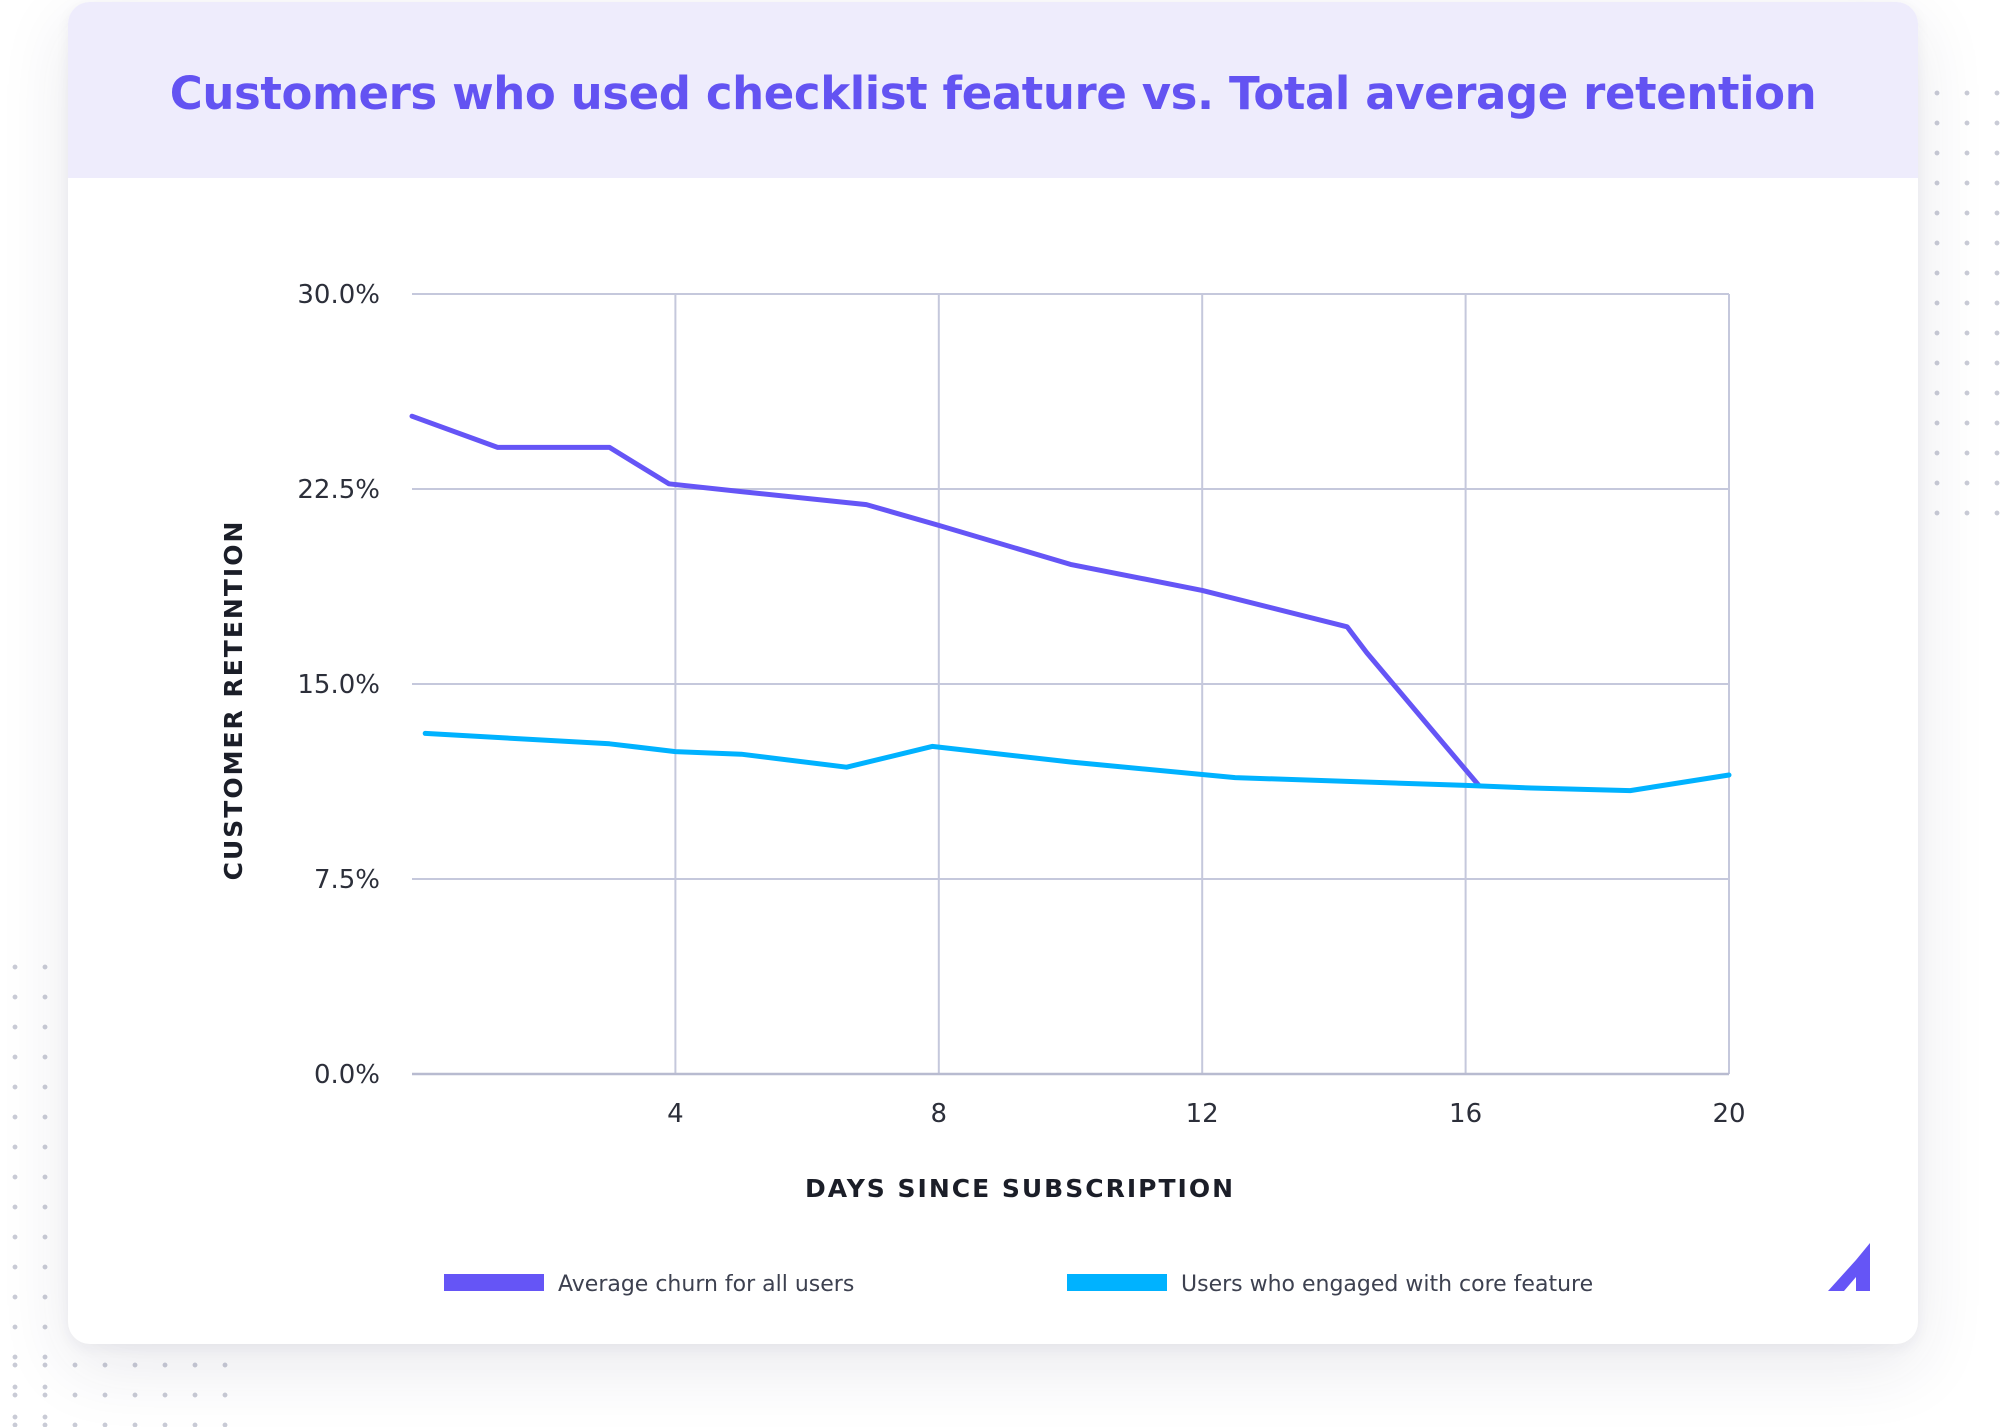 The width and height of the screenshot is (2005, 1427). Describe the element at coordinates (706, 1284) in the screenshot. I see `legend-label: Average churn for all users` at that location.